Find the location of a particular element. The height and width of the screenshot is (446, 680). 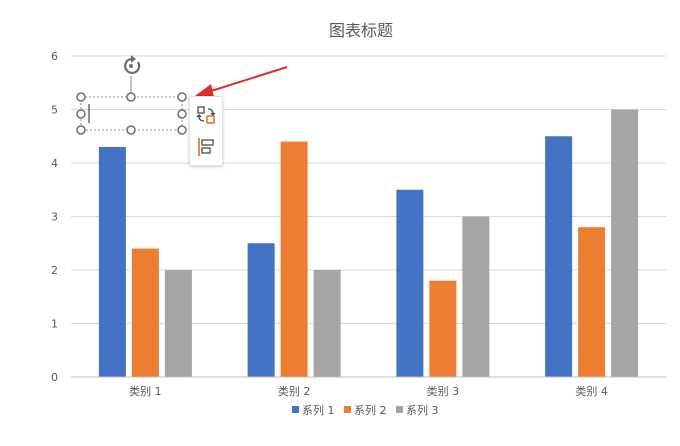

arrow-icon is located at coordinates (241, 81).